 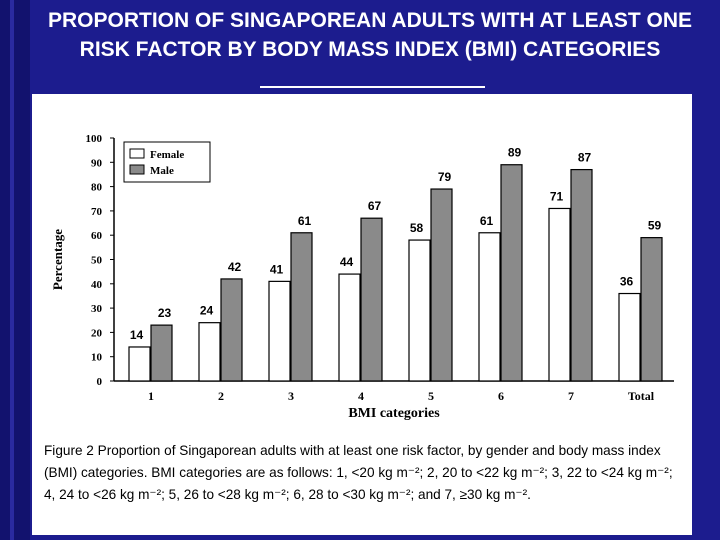 I want to click on x-axis-title: BMI categories, so click(x=394, y=413).